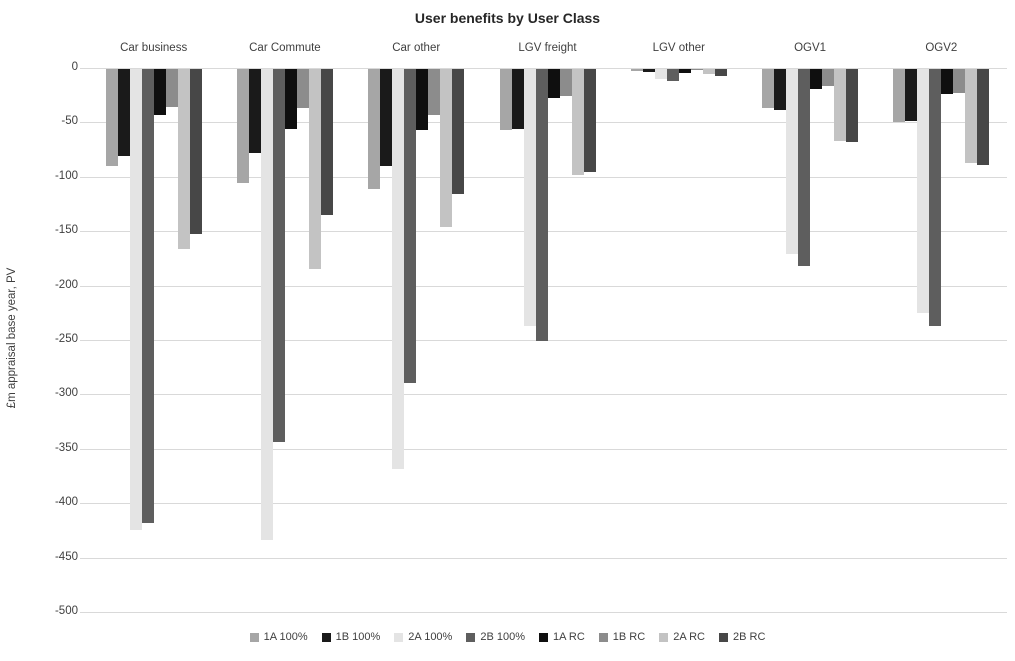  What do you see at coordinates (66, 502) in the screenshot?
I see `y-tick-label: -400` at bounding box center [66, 502].